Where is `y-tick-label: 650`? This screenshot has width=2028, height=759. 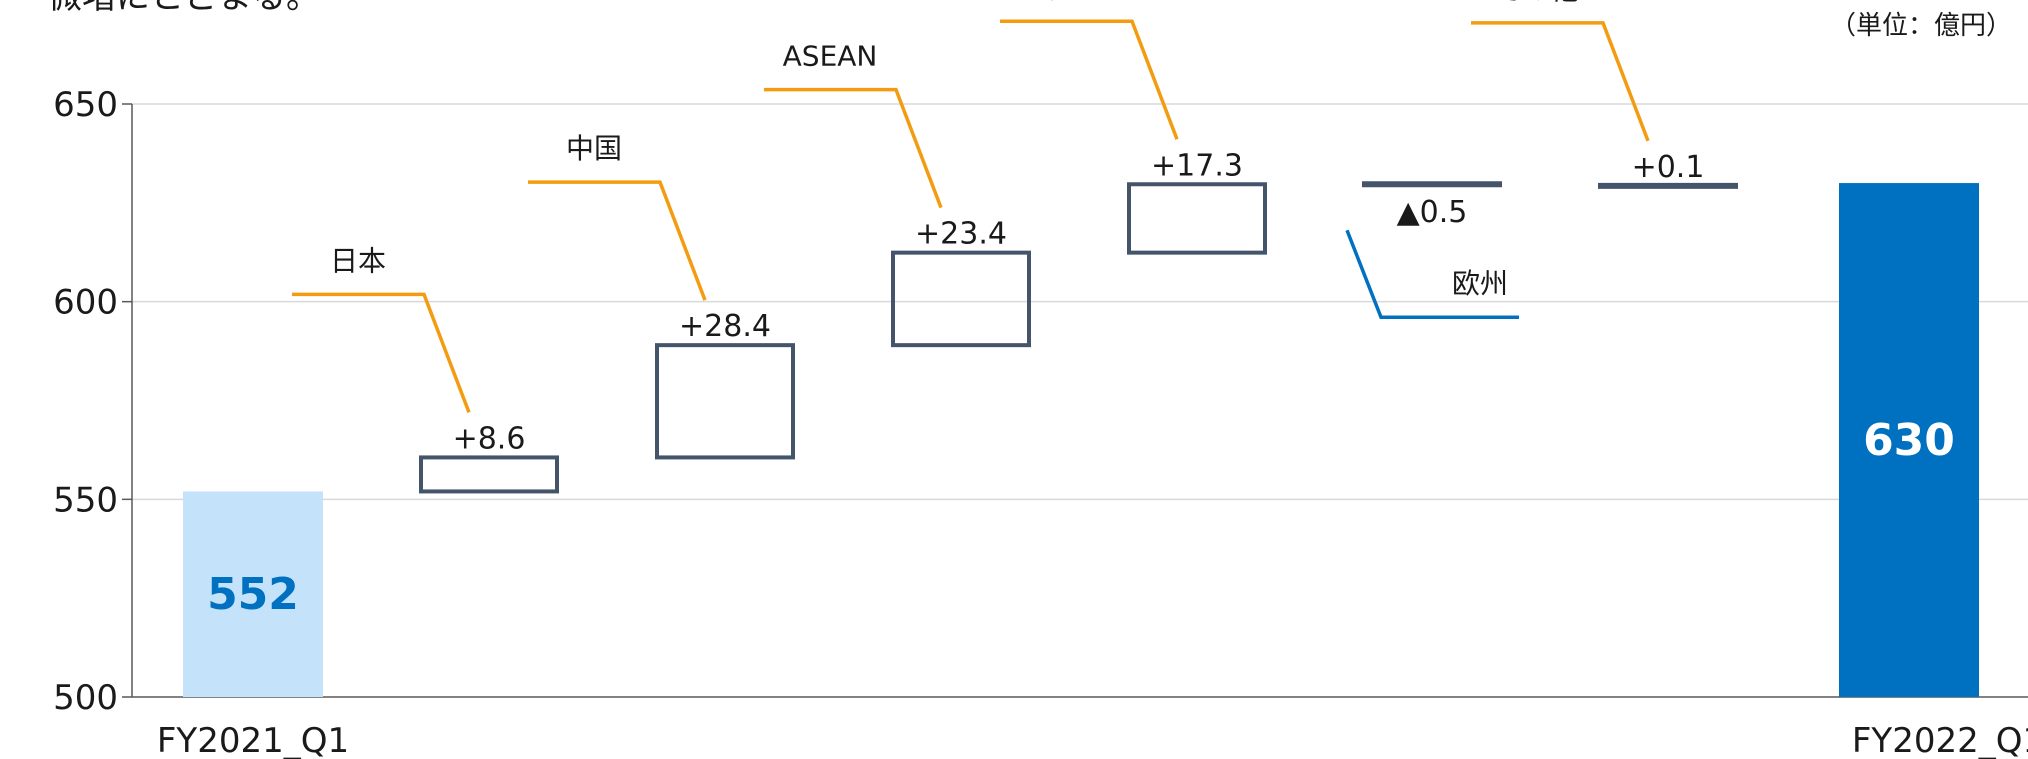
y-tick-label: 650 is located at coordinates (85, 105).